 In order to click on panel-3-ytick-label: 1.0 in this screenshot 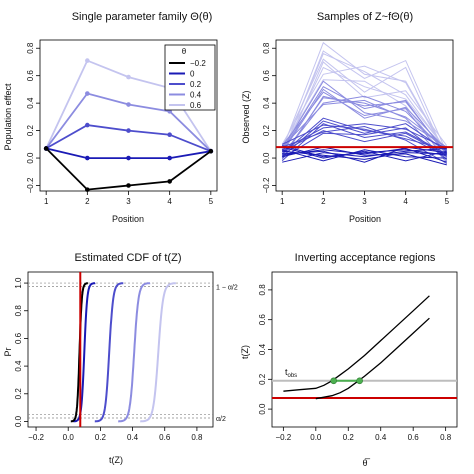, I will do `click(18, 283)`.